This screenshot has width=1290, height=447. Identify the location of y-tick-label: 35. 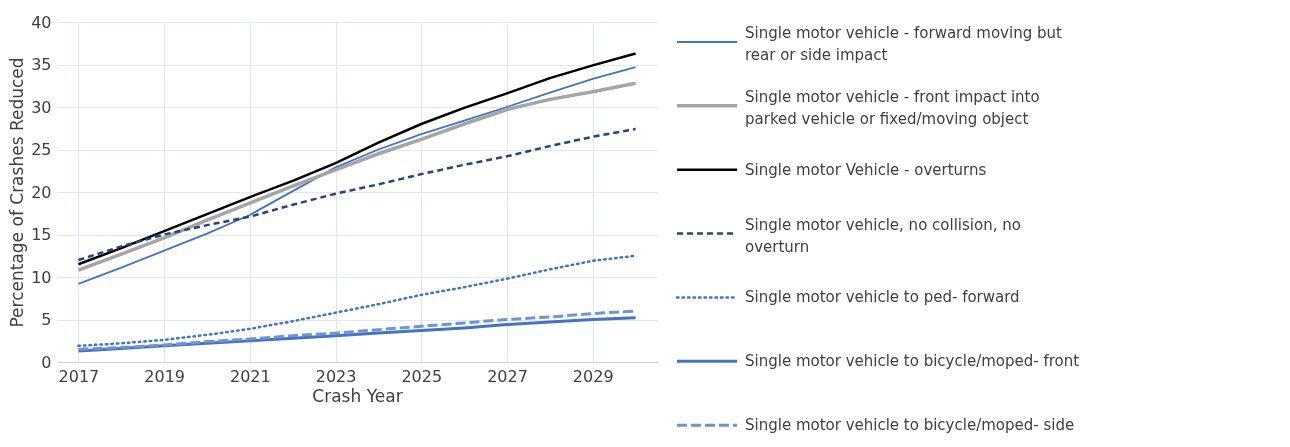
(41, 64).